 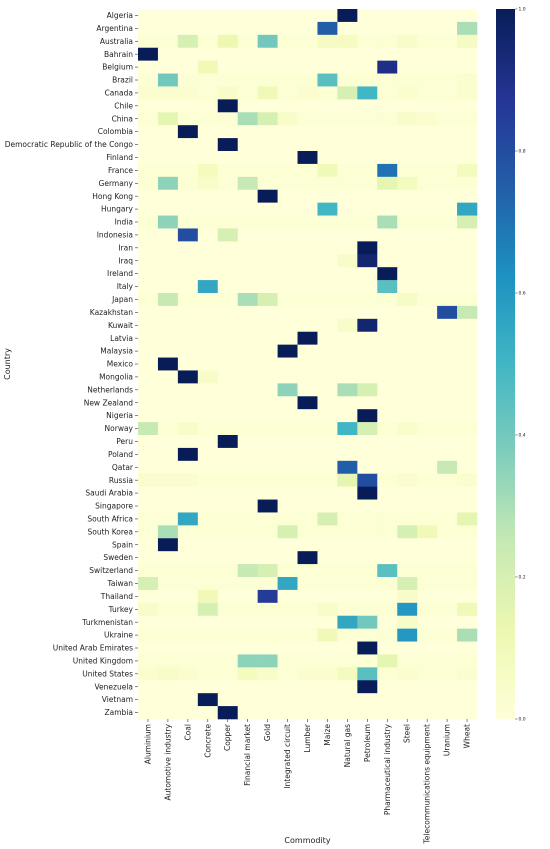 I want to click on colorbar-tick-label: 0.2, so click(x=522, y=578).